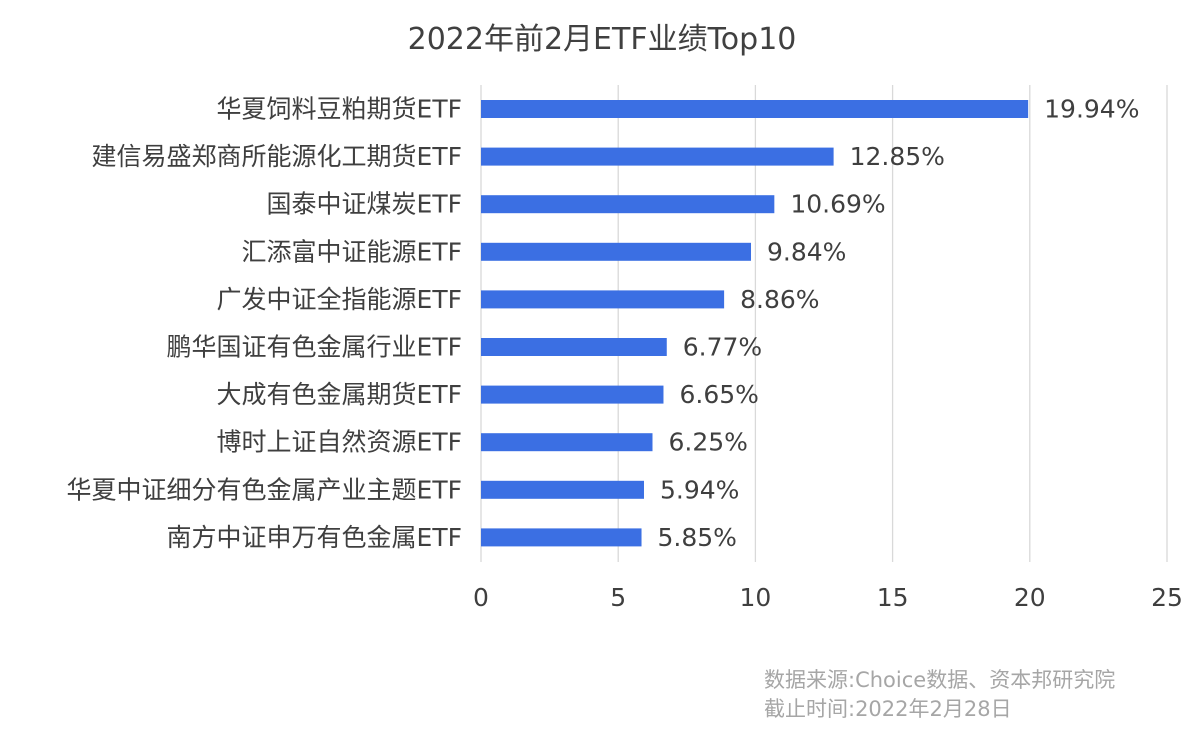 Image resolution: width=1204 pixels, height=729 pixels. Describe the element at coordinates (699, 489) in the screenshot. I see `data-label: 5.94%` at that location.